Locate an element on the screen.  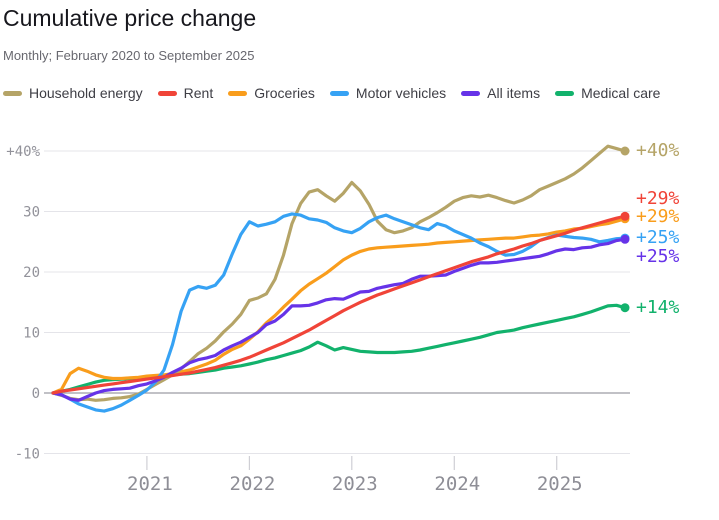
legend-label-all-items: All items is located at coordinates (514, 93).